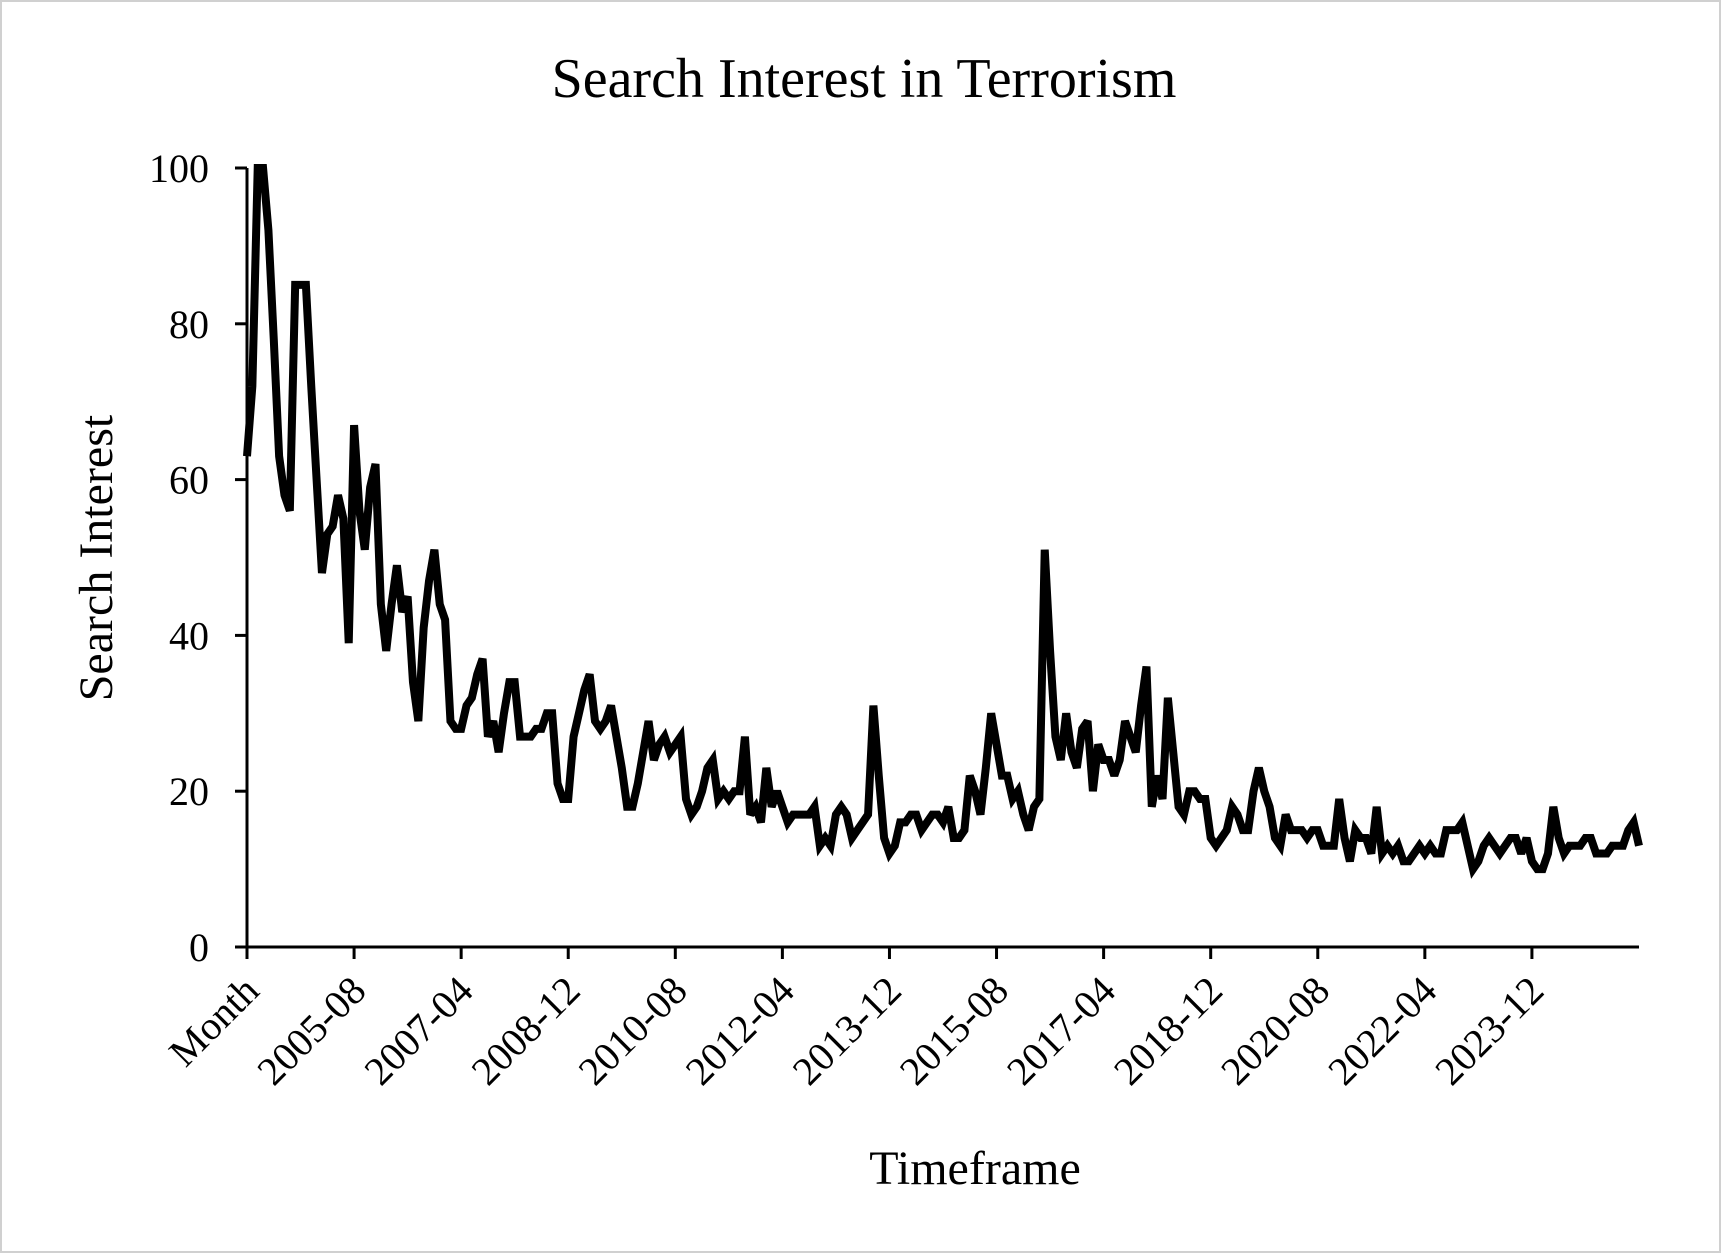 The image size is (1721, 1255). What do you see at coordinates (418, 1031) in the screenshot?
I see `x-tick-label: 2007-04` at bounding box center [418, 1031].